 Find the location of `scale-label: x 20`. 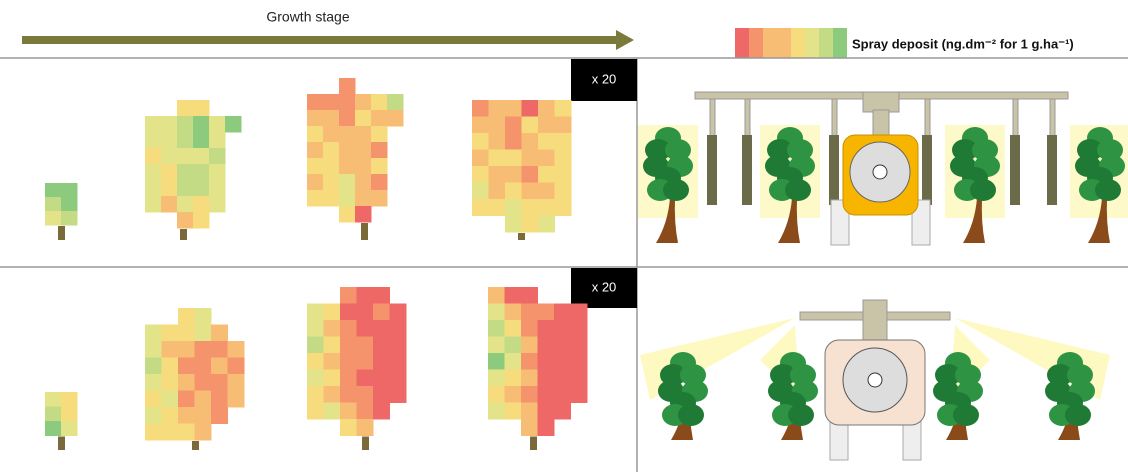

scale-label: x 20 is located at coordinates (604, 78).